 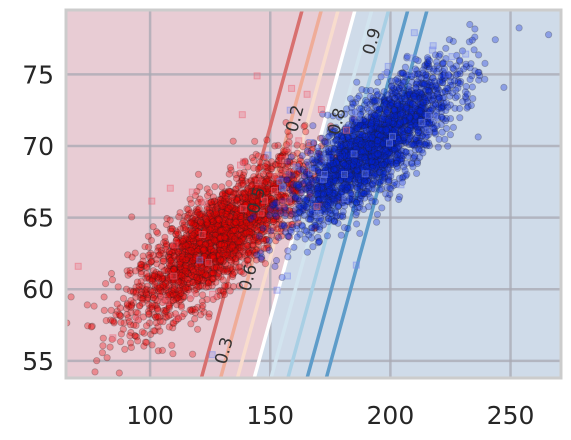 What do you see at coordinates (511, 415) in the screenshot?
I see `x-tick-label: 250` at bounding box center [511, 415].